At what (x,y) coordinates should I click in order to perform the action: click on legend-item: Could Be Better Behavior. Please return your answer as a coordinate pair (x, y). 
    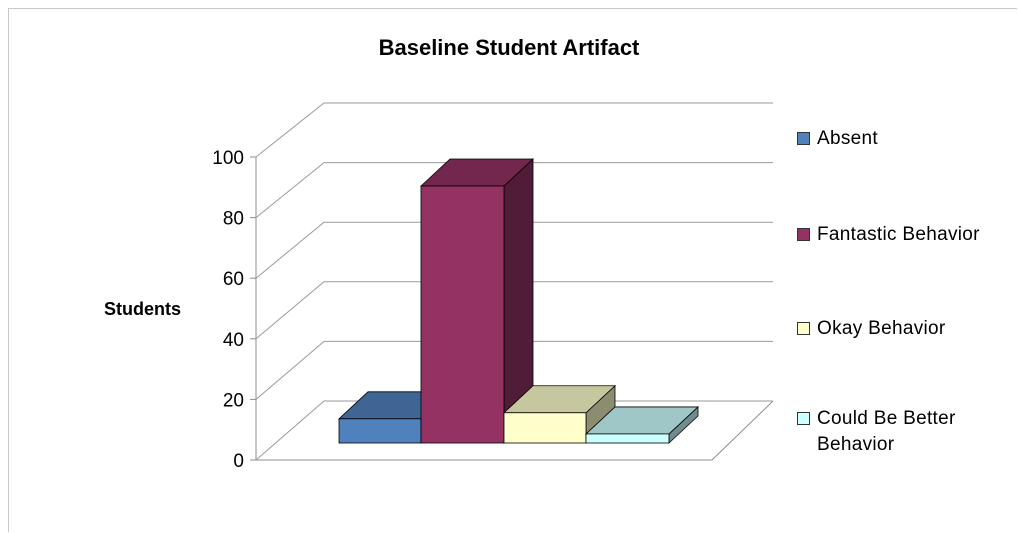
    Looking at the image, I should click on (905, 432).